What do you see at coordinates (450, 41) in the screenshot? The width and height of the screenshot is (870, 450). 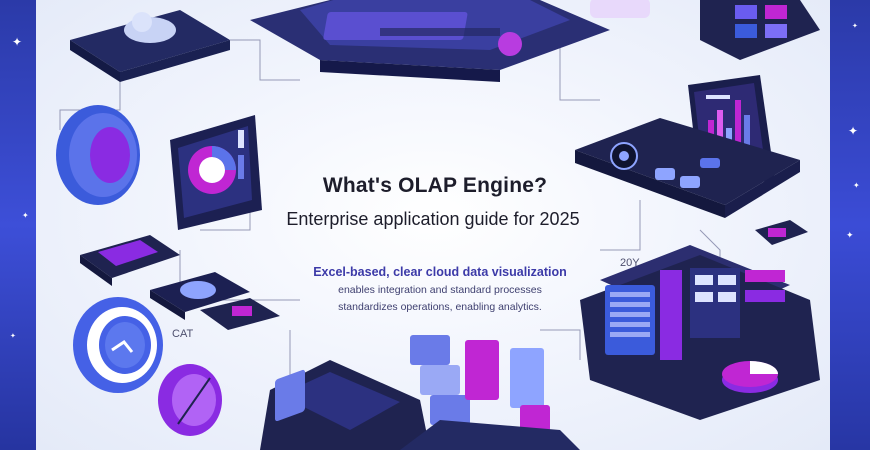 I see `top-center-screen` at bounding box center [450, 41].